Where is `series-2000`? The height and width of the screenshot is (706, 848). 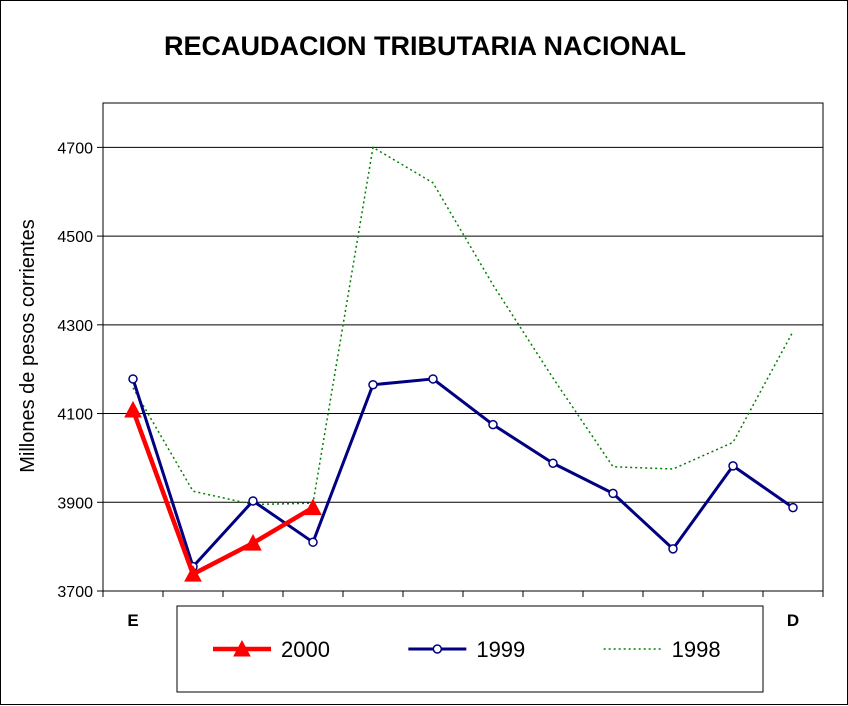
series-2000 is located at coordinates (223, 491).